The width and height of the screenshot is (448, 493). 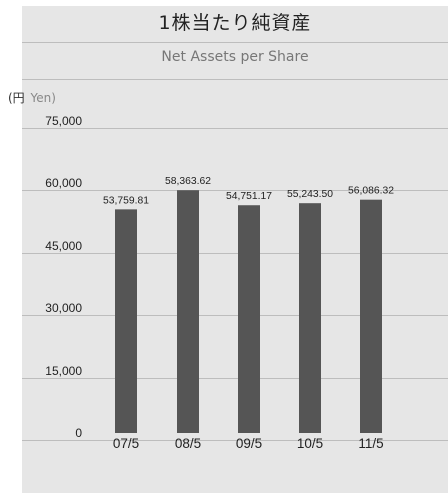 What do you see at coordinates (63, 371) in the screenshot?
I see `y-tick-label: 15,000` at bounding box center [63, 371].